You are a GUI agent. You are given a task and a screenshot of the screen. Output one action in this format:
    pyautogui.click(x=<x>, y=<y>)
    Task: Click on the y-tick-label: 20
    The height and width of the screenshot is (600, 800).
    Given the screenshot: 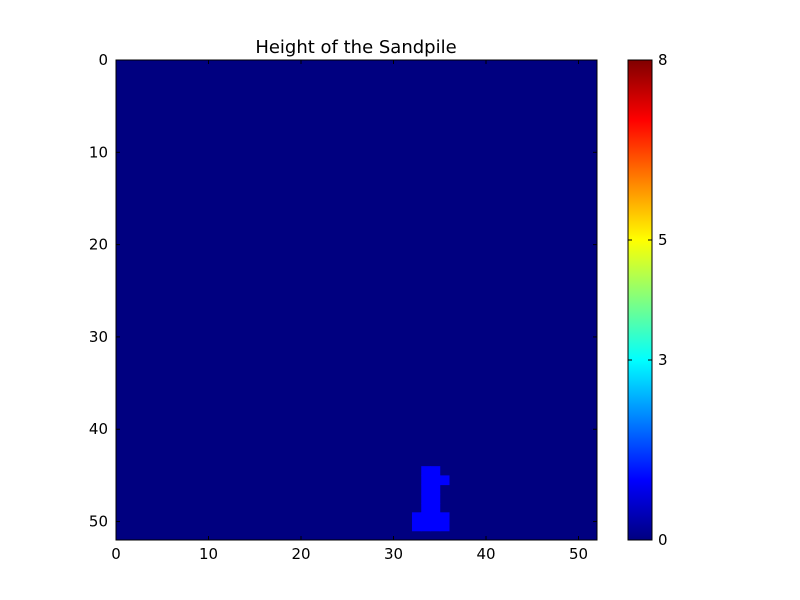 What is the action you would take?
    pyautogui.click(x=98, y=245)
    